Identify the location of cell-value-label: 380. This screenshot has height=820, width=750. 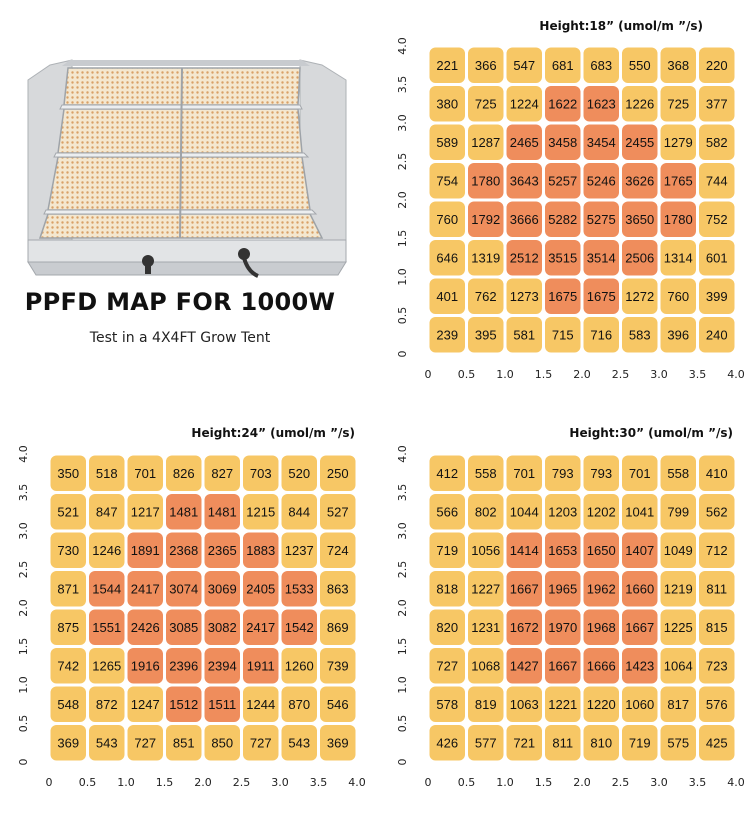
(447, 103).